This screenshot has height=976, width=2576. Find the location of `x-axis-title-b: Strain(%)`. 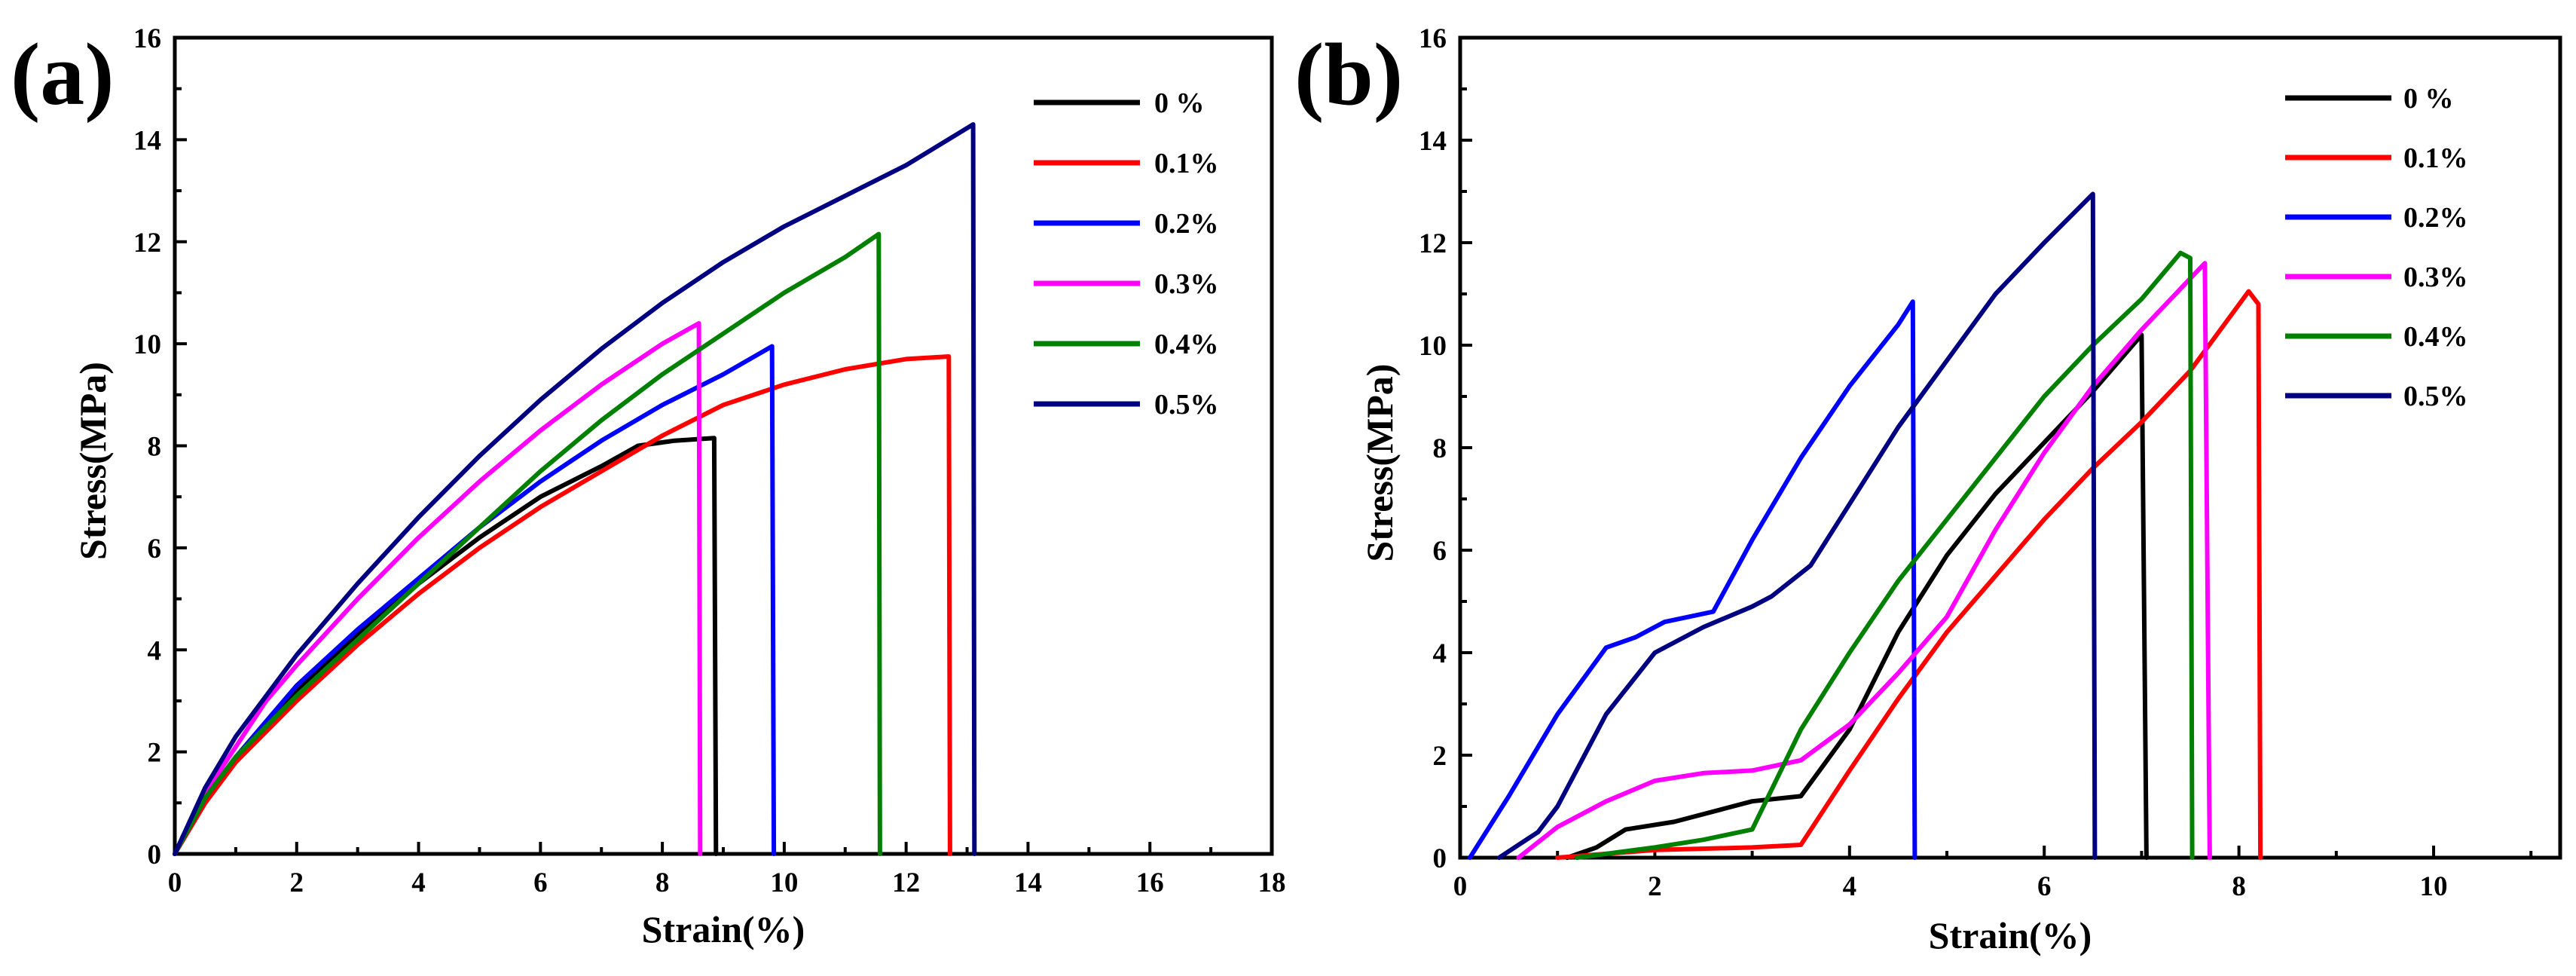

x-axis-title-b: Strain(%) is located at coordinates (2010, 935).